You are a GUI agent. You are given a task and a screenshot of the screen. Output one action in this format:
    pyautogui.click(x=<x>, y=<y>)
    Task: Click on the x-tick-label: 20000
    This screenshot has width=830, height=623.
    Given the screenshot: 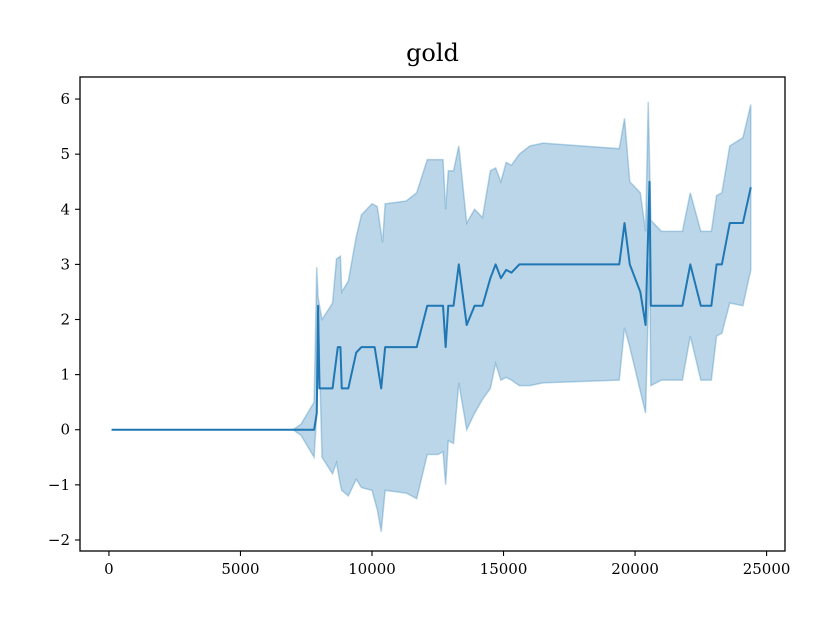 What is the action you would take?
    pyautogui.click(x=635, y=569)
    